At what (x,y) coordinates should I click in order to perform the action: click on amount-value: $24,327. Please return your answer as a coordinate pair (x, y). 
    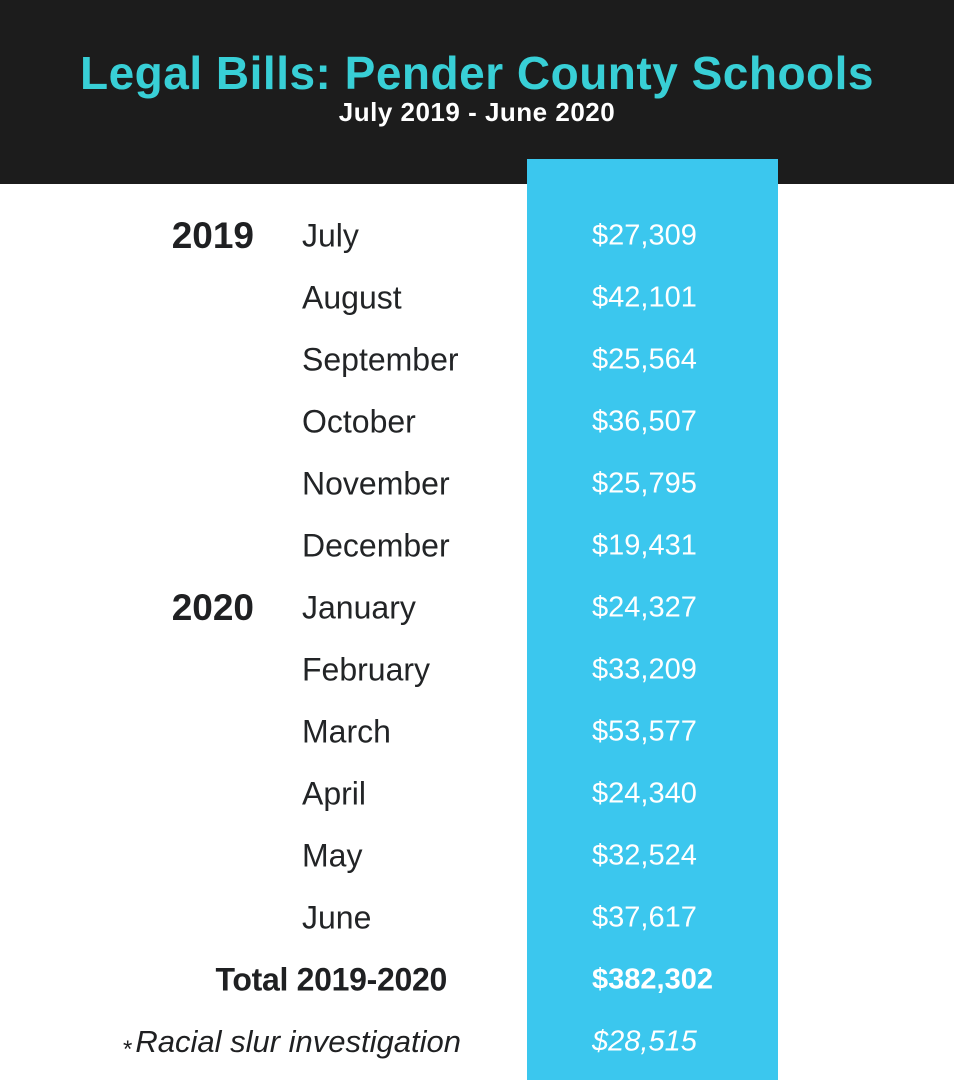
    Looking at the image, I should click on (644, 607).